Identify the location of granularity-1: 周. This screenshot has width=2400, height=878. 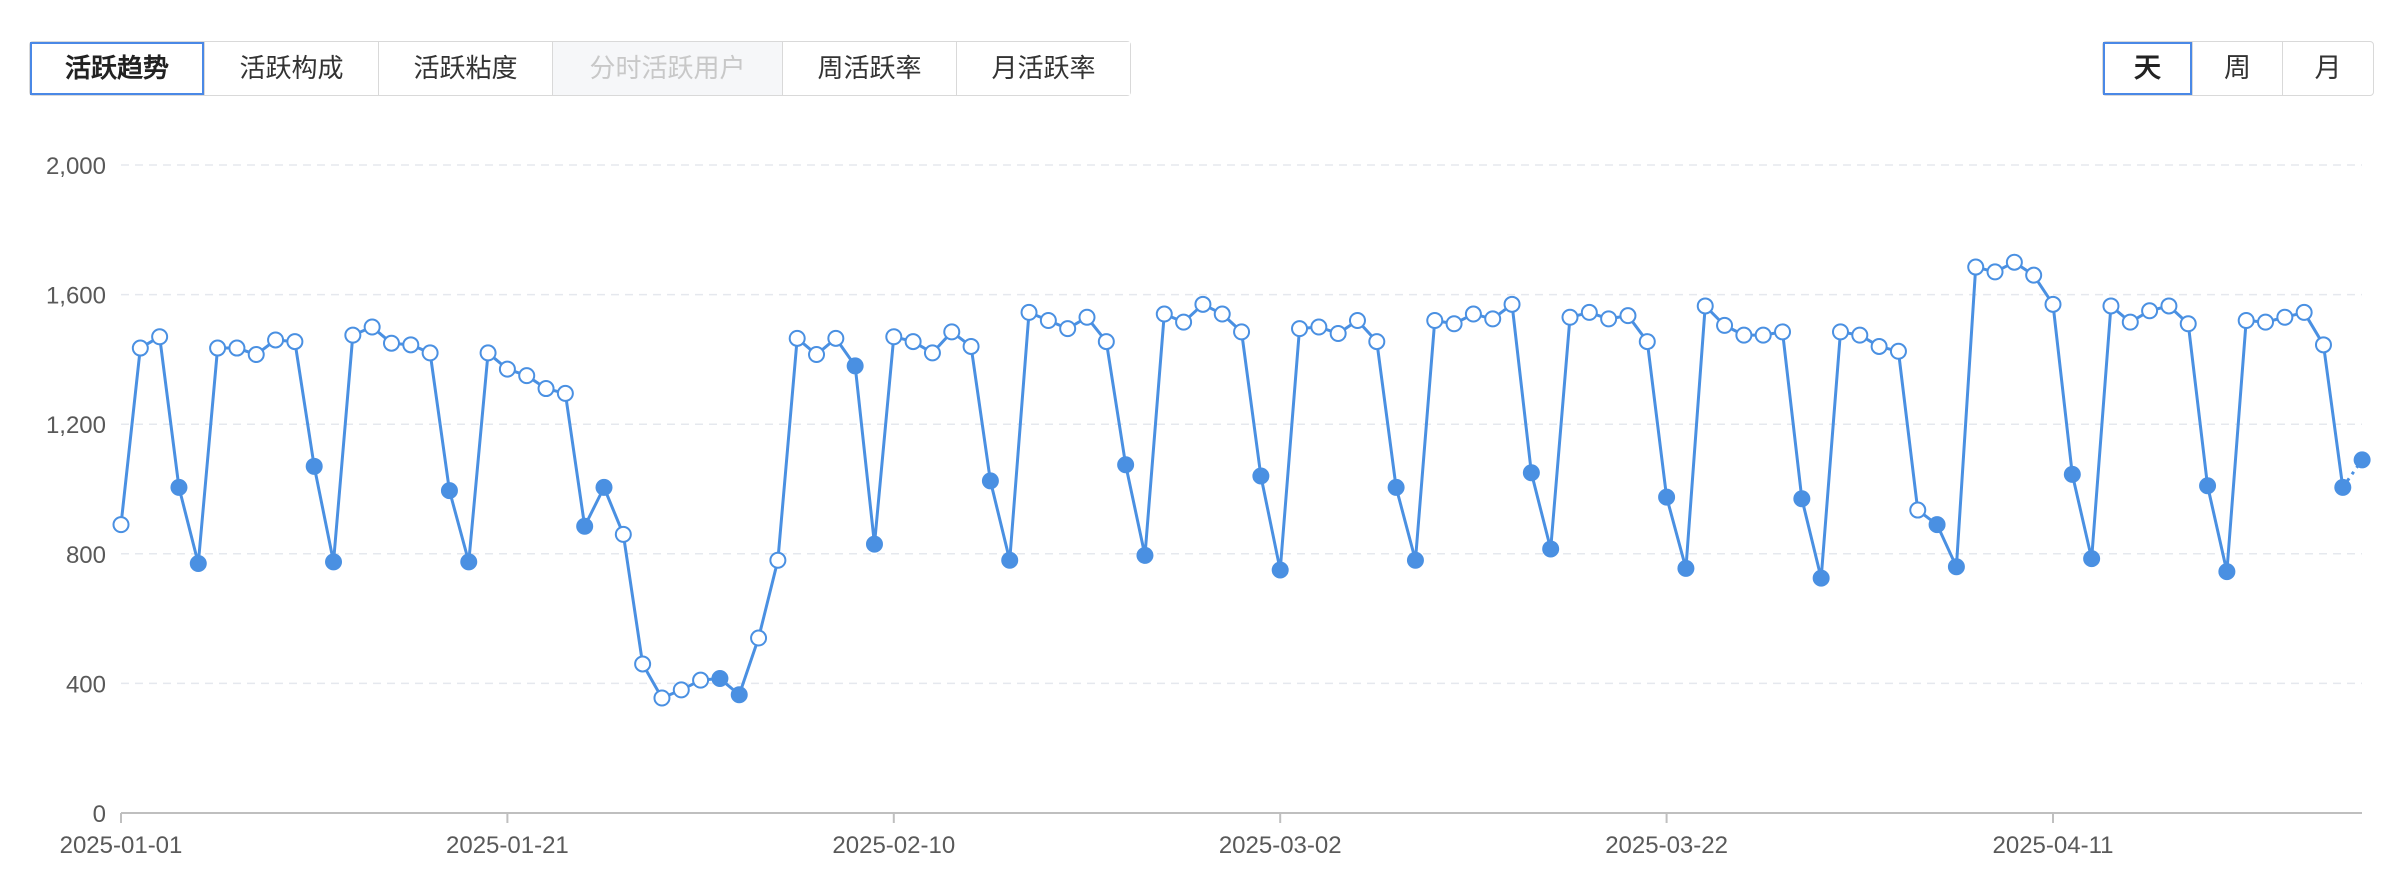
(2238, 68).